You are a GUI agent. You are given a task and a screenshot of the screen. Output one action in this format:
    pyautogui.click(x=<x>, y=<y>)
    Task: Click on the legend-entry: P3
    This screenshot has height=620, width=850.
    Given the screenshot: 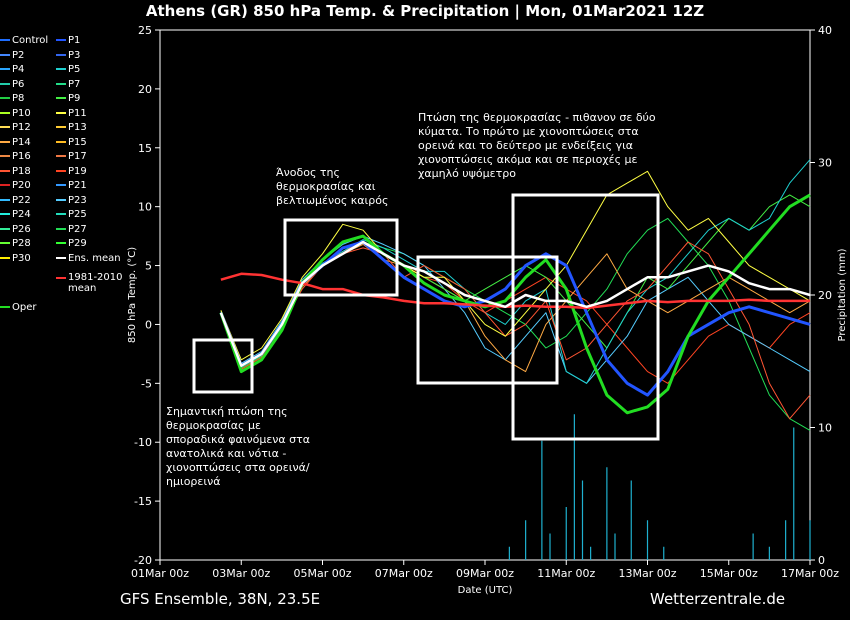 What is the action you would take?
    pyautogui.click(x=68, y=56)
    